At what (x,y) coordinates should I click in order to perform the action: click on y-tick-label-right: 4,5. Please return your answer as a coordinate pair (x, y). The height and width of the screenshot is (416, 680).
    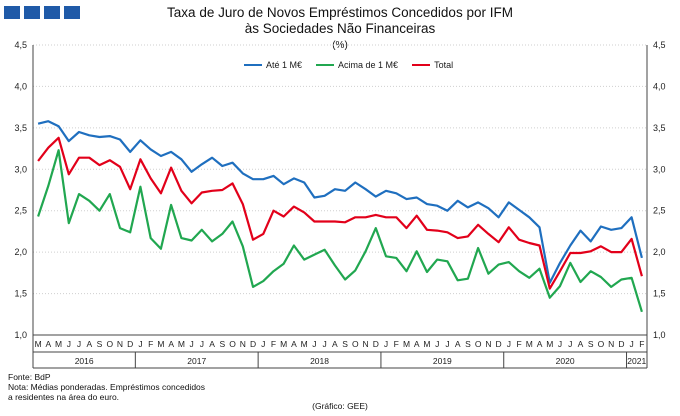
    Looking at the image, I should click on (659, 45).